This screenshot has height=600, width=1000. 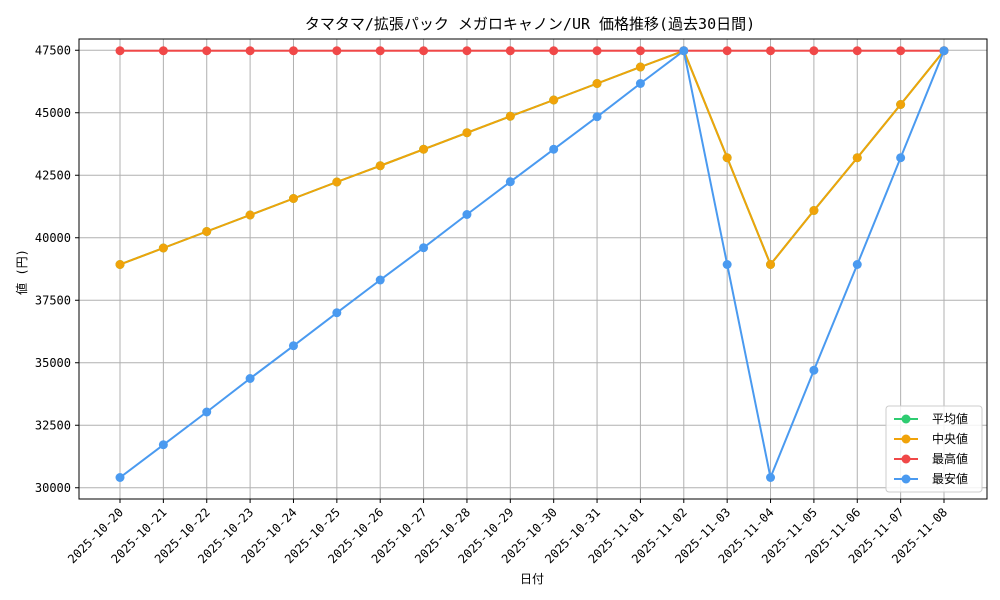 I want to click on legend-item: 平均値, so click(x=931, y=418).